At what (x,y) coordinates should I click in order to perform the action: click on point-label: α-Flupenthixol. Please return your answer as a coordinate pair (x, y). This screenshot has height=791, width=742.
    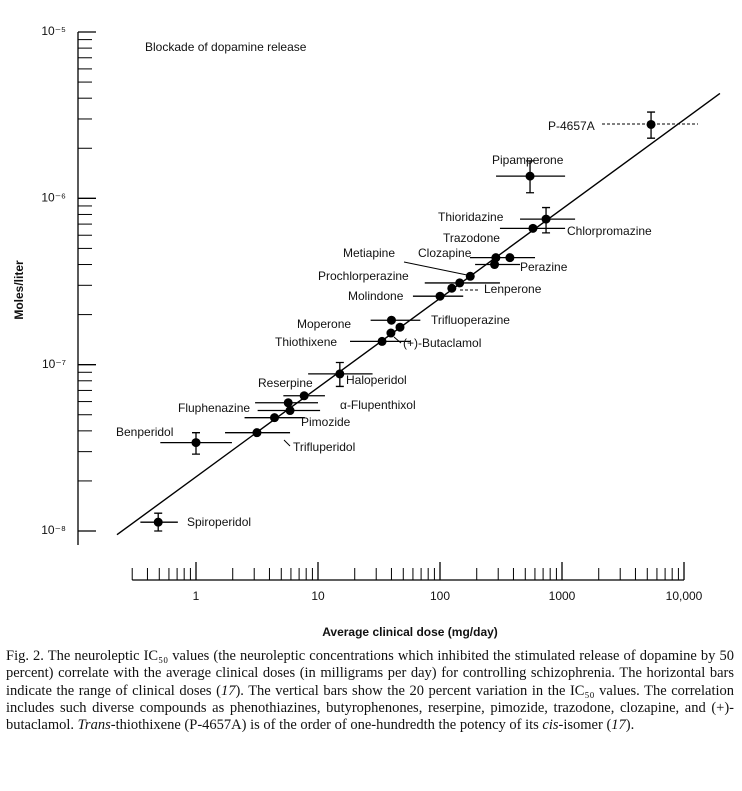
    Looking at the image, I should click on (378, 405).